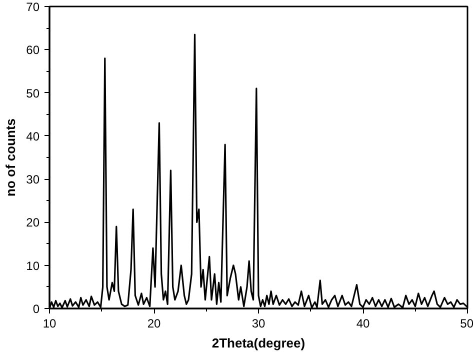 The width and height of the screenshot is (473, 353). What do you see at coordinates (466, 323) in the screenshot?
I see `x-tick-label: 50` at bounding box center [466, 323].